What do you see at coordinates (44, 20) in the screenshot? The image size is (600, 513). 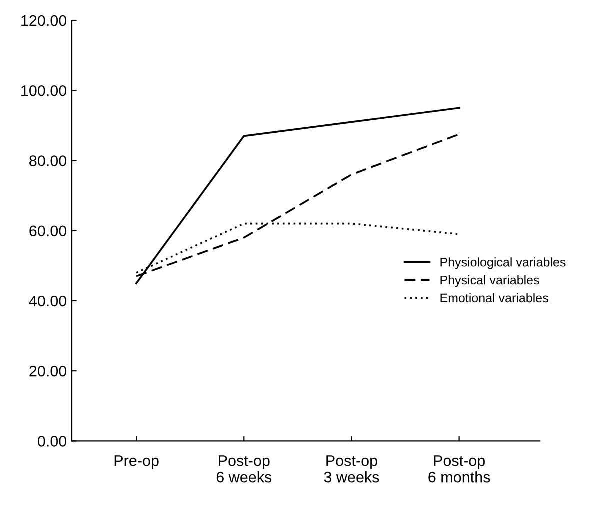 I see `y-tick-label: 120.00` at bounding box center [44, 20].